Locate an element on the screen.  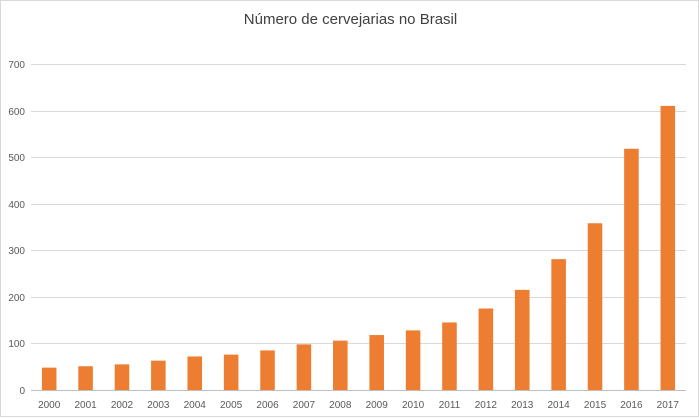
y-tick-labels: 0 100 200 300 400 500 600 700 is located at coordinates (16, 228).